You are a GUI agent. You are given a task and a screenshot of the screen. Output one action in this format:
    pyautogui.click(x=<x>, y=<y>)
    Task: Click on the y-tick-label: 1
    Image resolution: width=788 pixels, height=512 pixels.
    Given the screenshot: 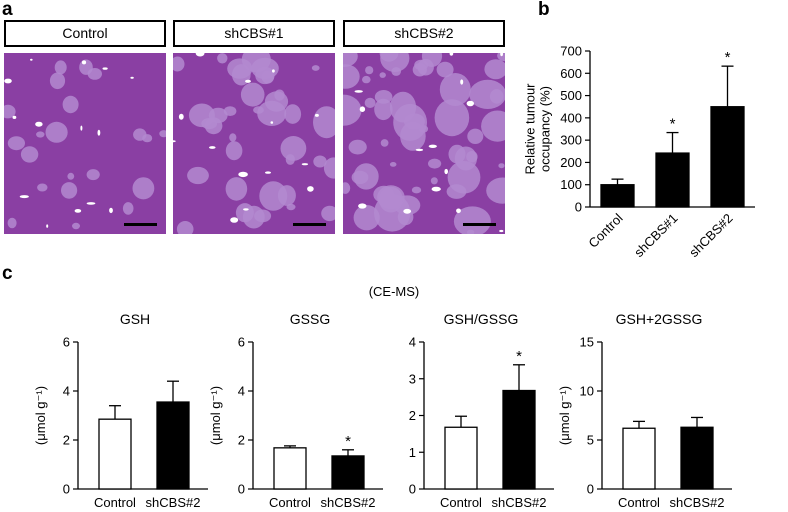 What is the action you would take?
    pyautogui.click(x=412, y=452)
    